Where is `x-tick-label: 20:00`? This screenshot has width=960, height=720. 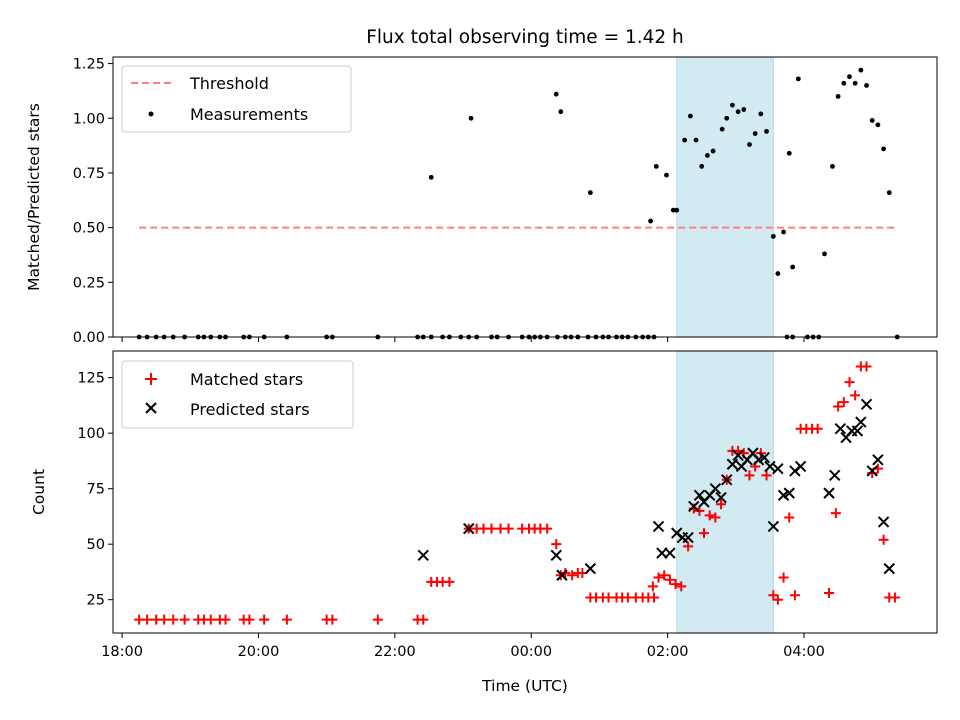
x-tick-label: 20:00 is located at coordinates (259, 652).